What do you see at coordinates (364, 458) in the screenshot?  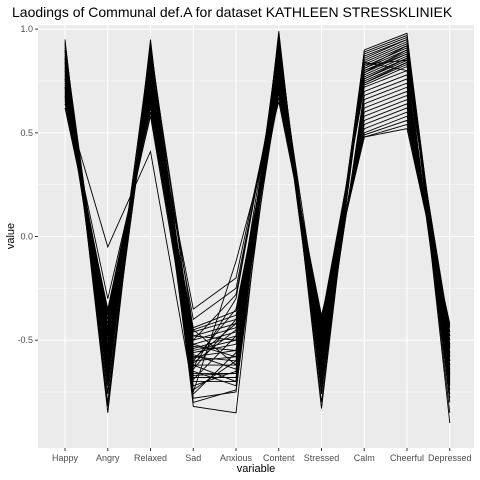 I see `x-tick-label: Calm` at bounding box center [364, 458].